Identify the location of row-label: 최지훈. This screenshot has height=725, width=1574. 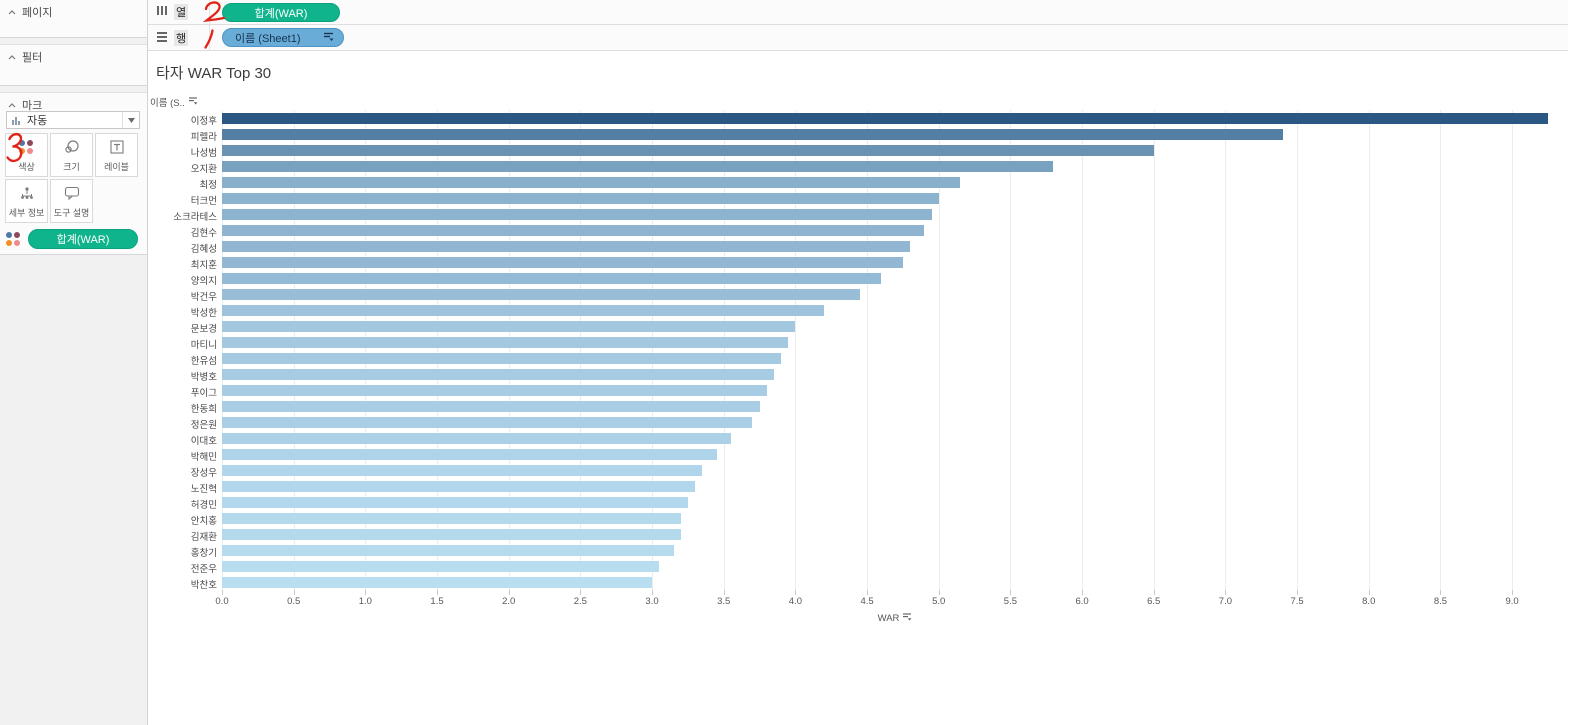
(203, 265).